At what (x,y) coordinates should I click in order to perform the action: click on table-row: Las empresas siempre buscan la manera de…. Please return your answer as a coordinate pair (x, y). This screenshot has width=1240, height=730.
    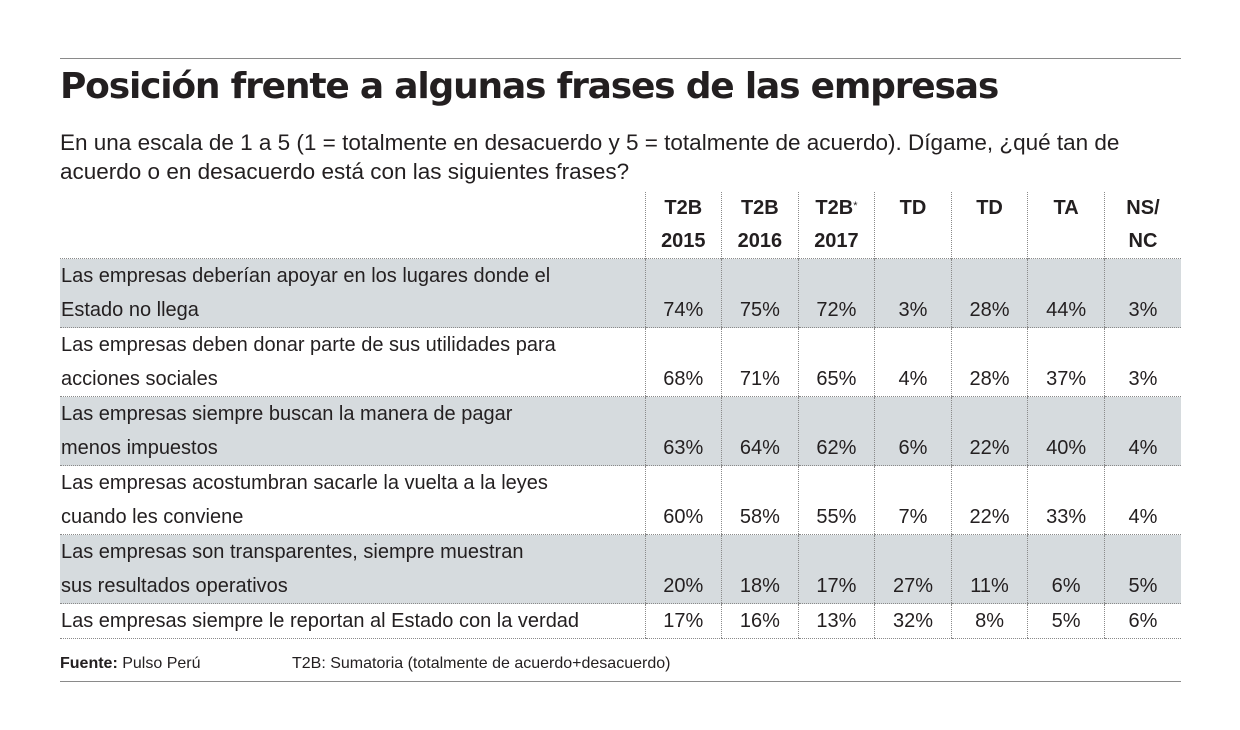
    Looking at the image, I should click on (620, 431).